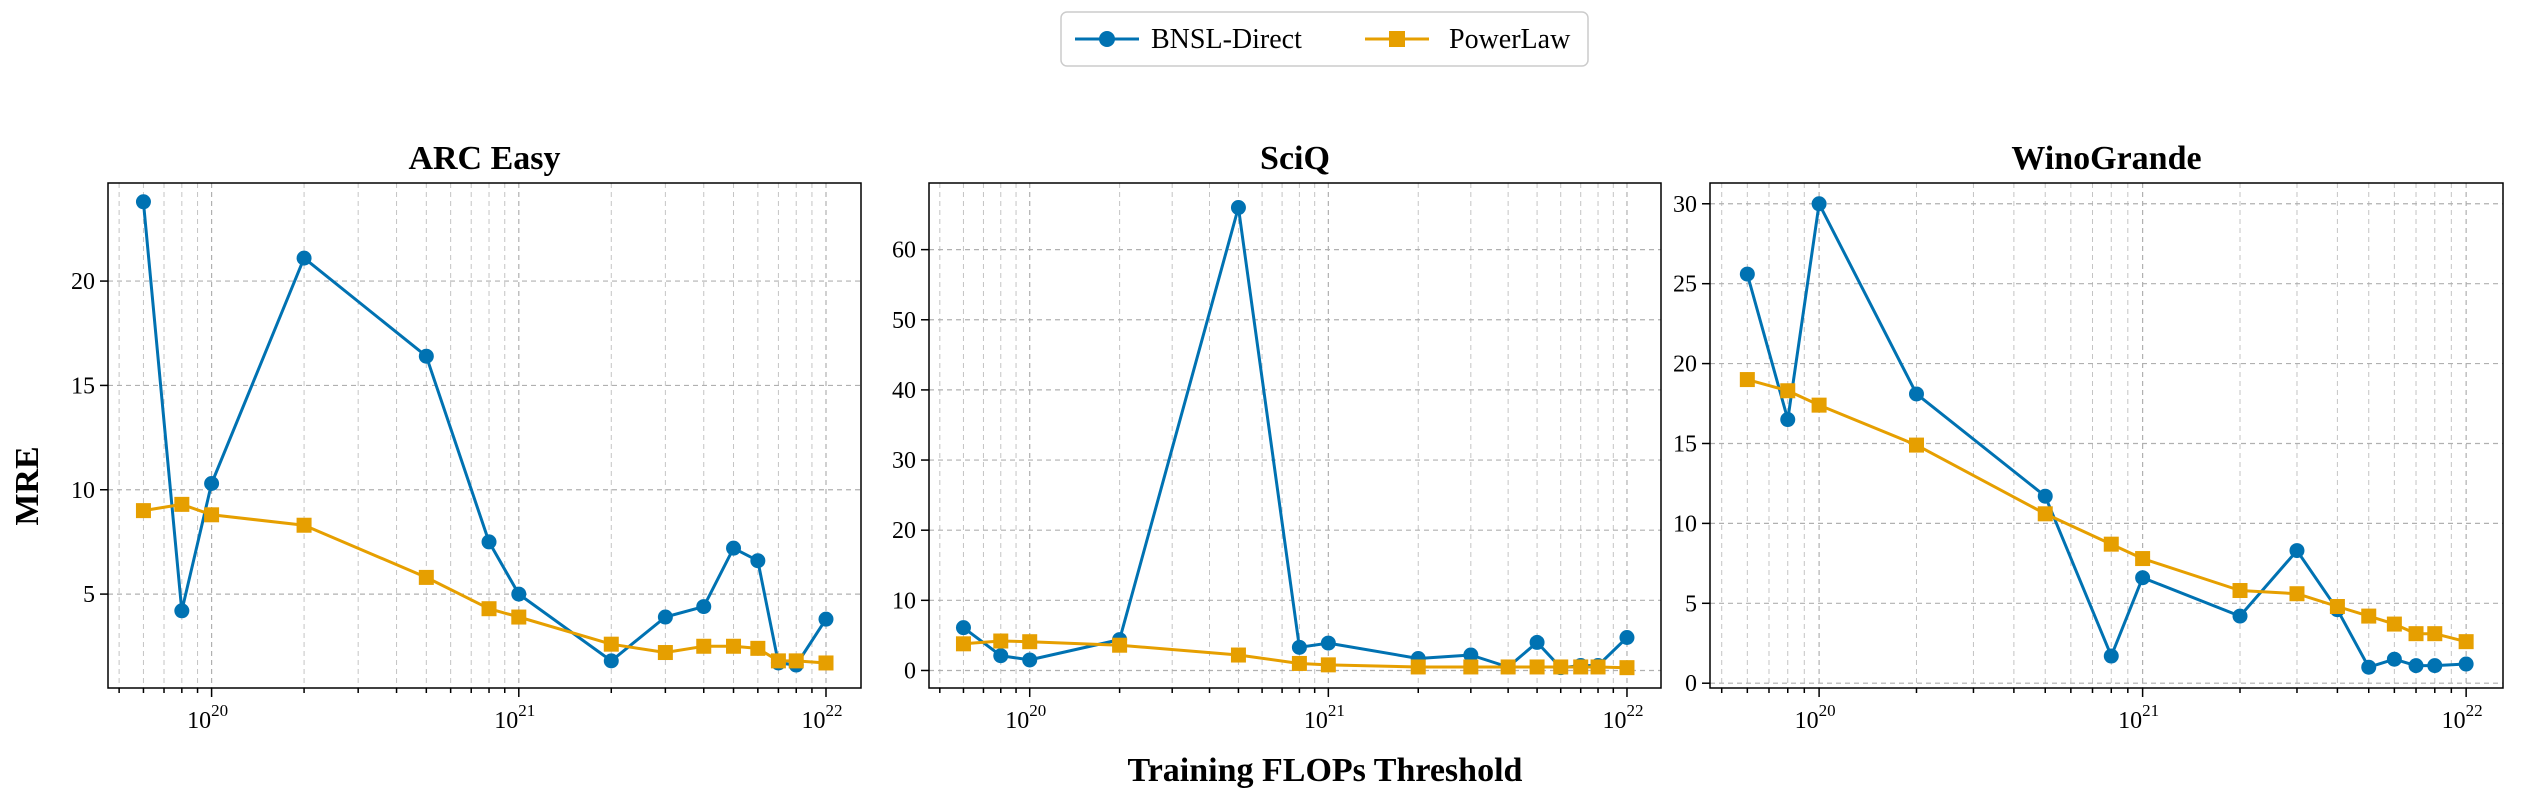 The height and width of the screenshot is (803, 2523). Describe the element at coordinates (2106, 158) in the screenshot. I see `panel-title-winogrande: WinoGrande` at that location.